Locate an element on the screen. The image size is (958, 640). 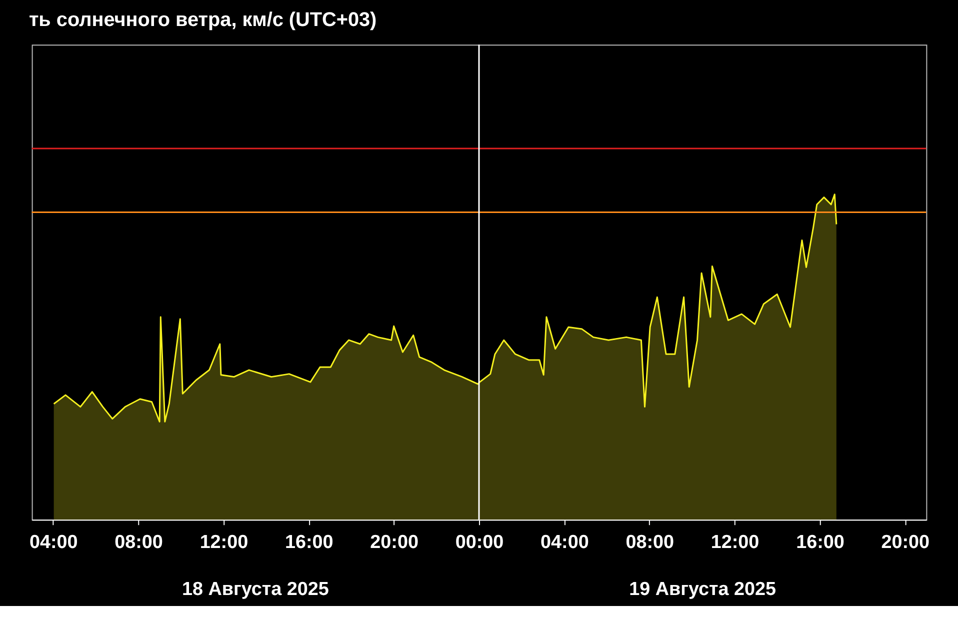
text: 18 Августа 2025 is located at coordinates (255, 589).